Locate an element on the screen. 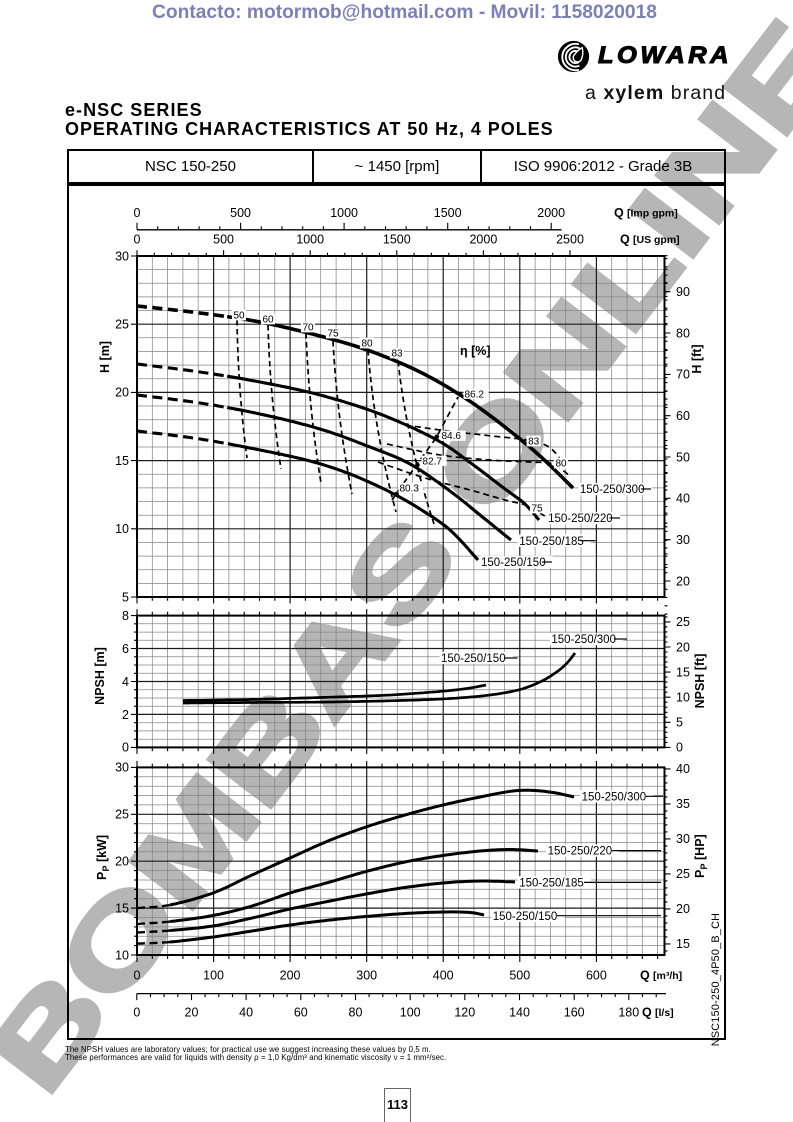  svg-text: 8 is located at coordinates (125, 616).